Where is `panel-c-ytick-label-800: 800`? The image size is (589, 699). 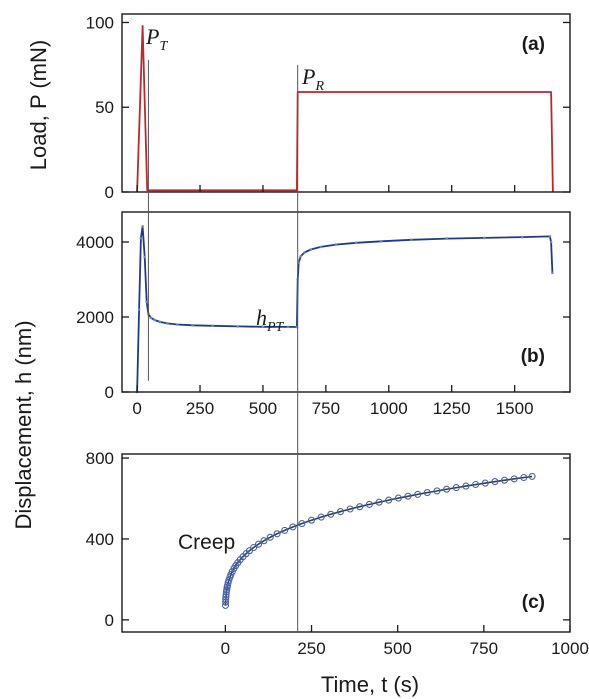 panel-c-ytick-label-800: 800 is located at coordinates (100, 458).